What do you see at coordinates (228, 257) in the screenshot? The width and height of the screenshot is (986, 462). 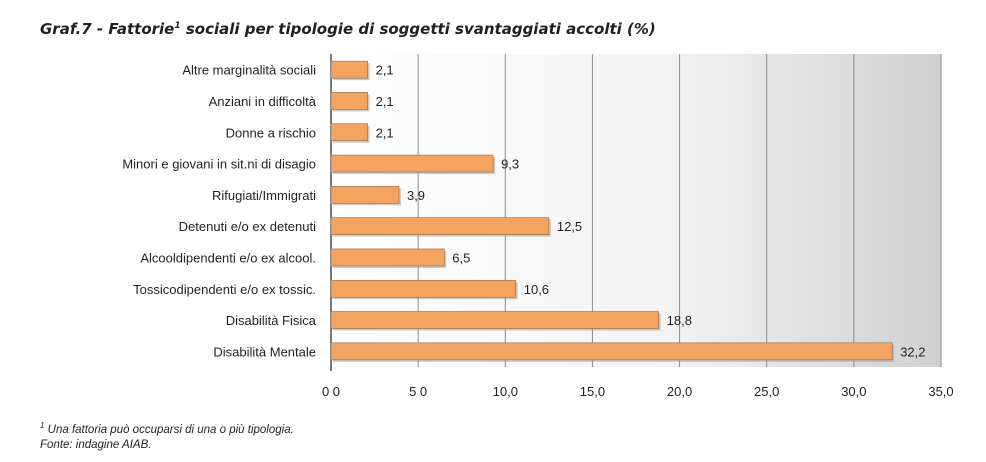 I see `category-label: Alcooldipendenti e/o ex alcool.` at bounding box center [228, 257].